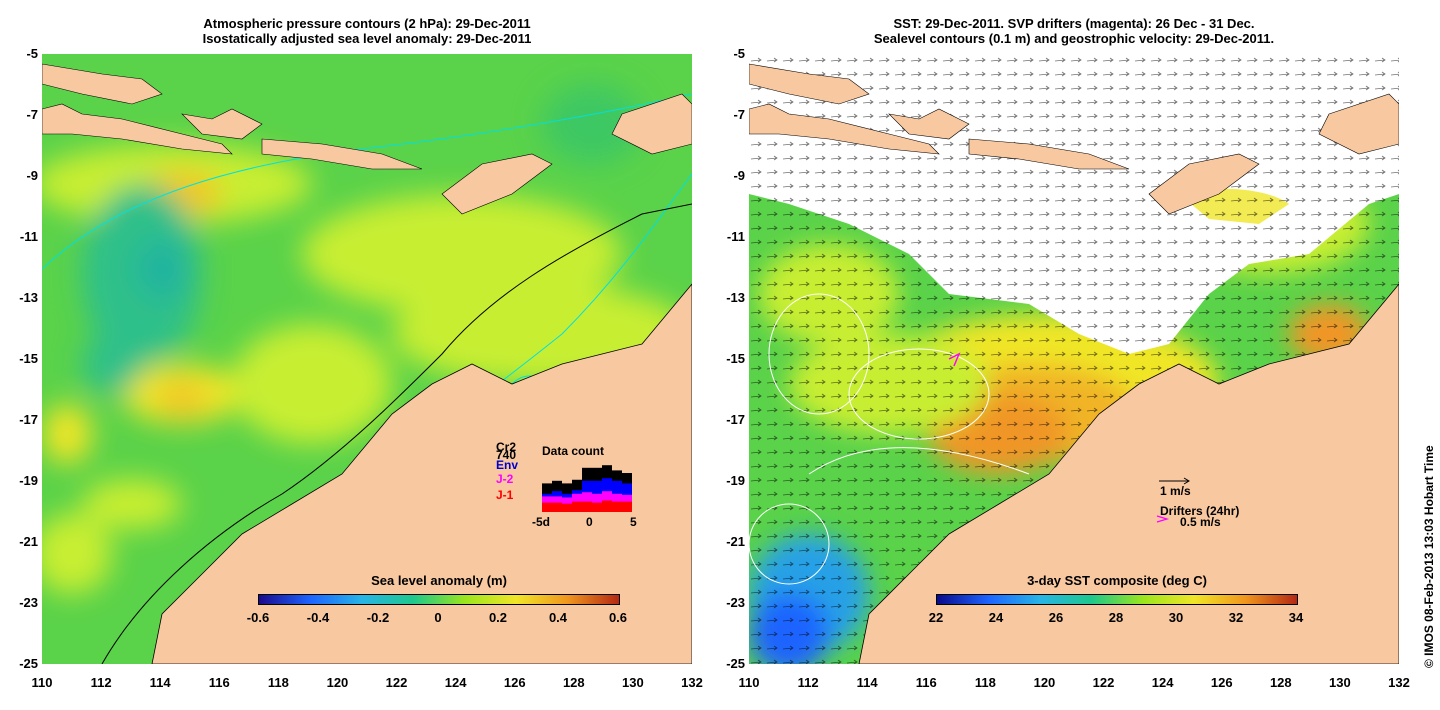  What do you see at coordinates (32, 175) in the screenshot?
I see `left-ytick: -9` at bounding box center [32, 175].